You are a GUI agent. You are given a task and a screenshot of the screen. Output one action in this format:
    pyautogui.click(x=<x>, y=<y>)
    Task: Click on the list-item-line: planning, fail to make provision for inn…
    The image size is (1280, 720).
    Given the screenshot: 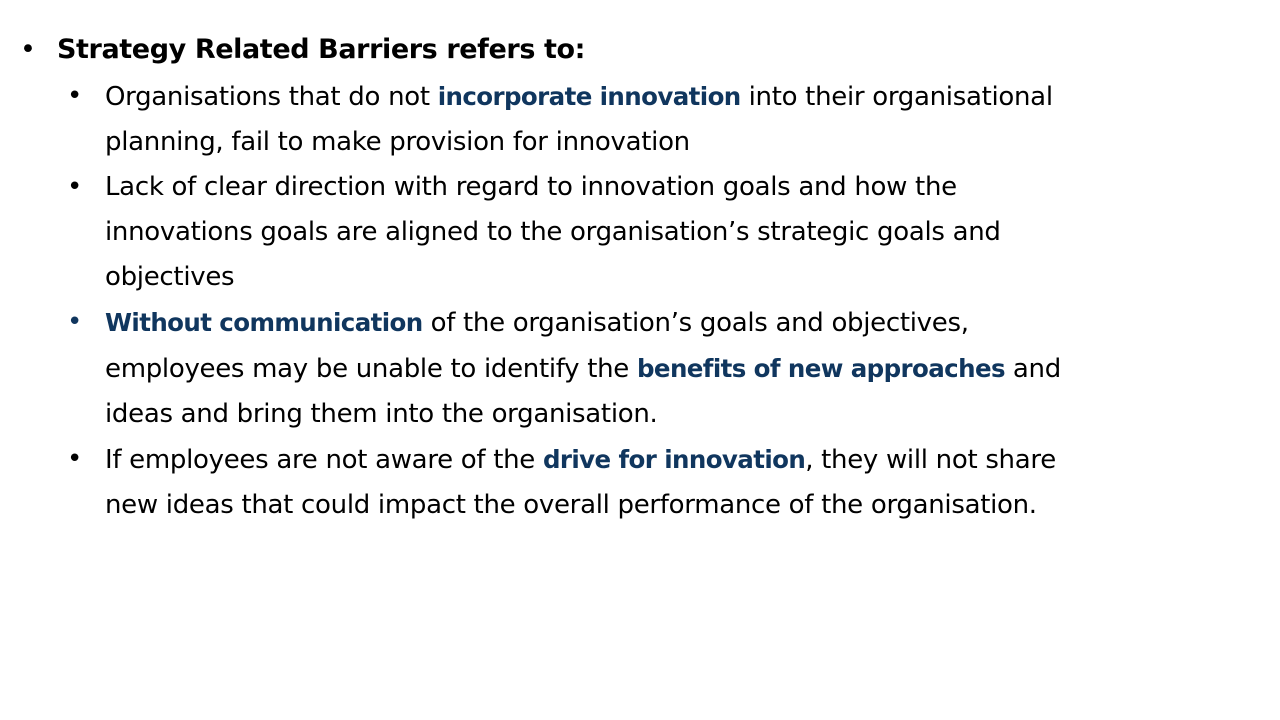 What is the action you would take?
    pyautogui.click(x=397, y=142)
    